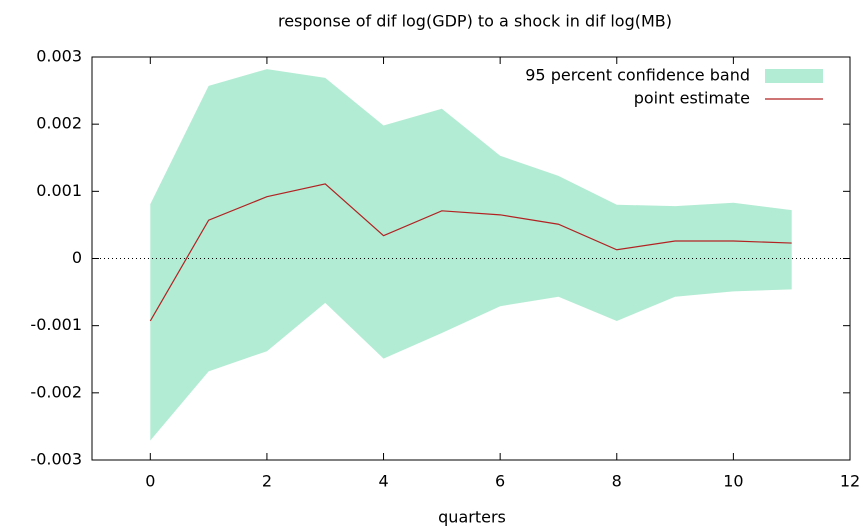 The width and height of the screenshot is (867, 530). Describe the element at coordinates (59, 123) in the screenshot. I see `y-tick-label: 0.002` at that location.